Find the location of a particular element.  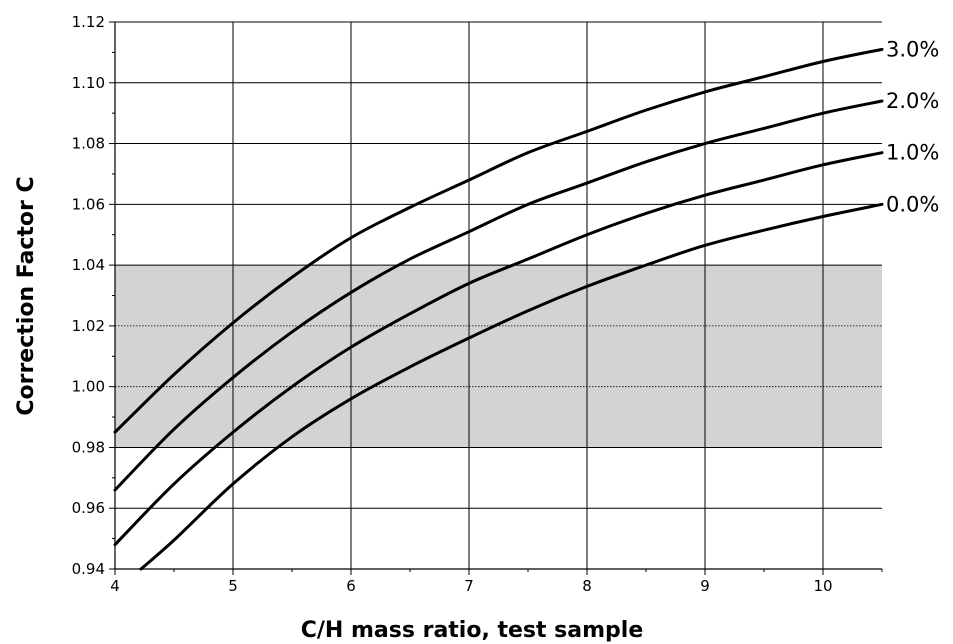

x-tick-label: 5 is located at coordinates (233, 586).